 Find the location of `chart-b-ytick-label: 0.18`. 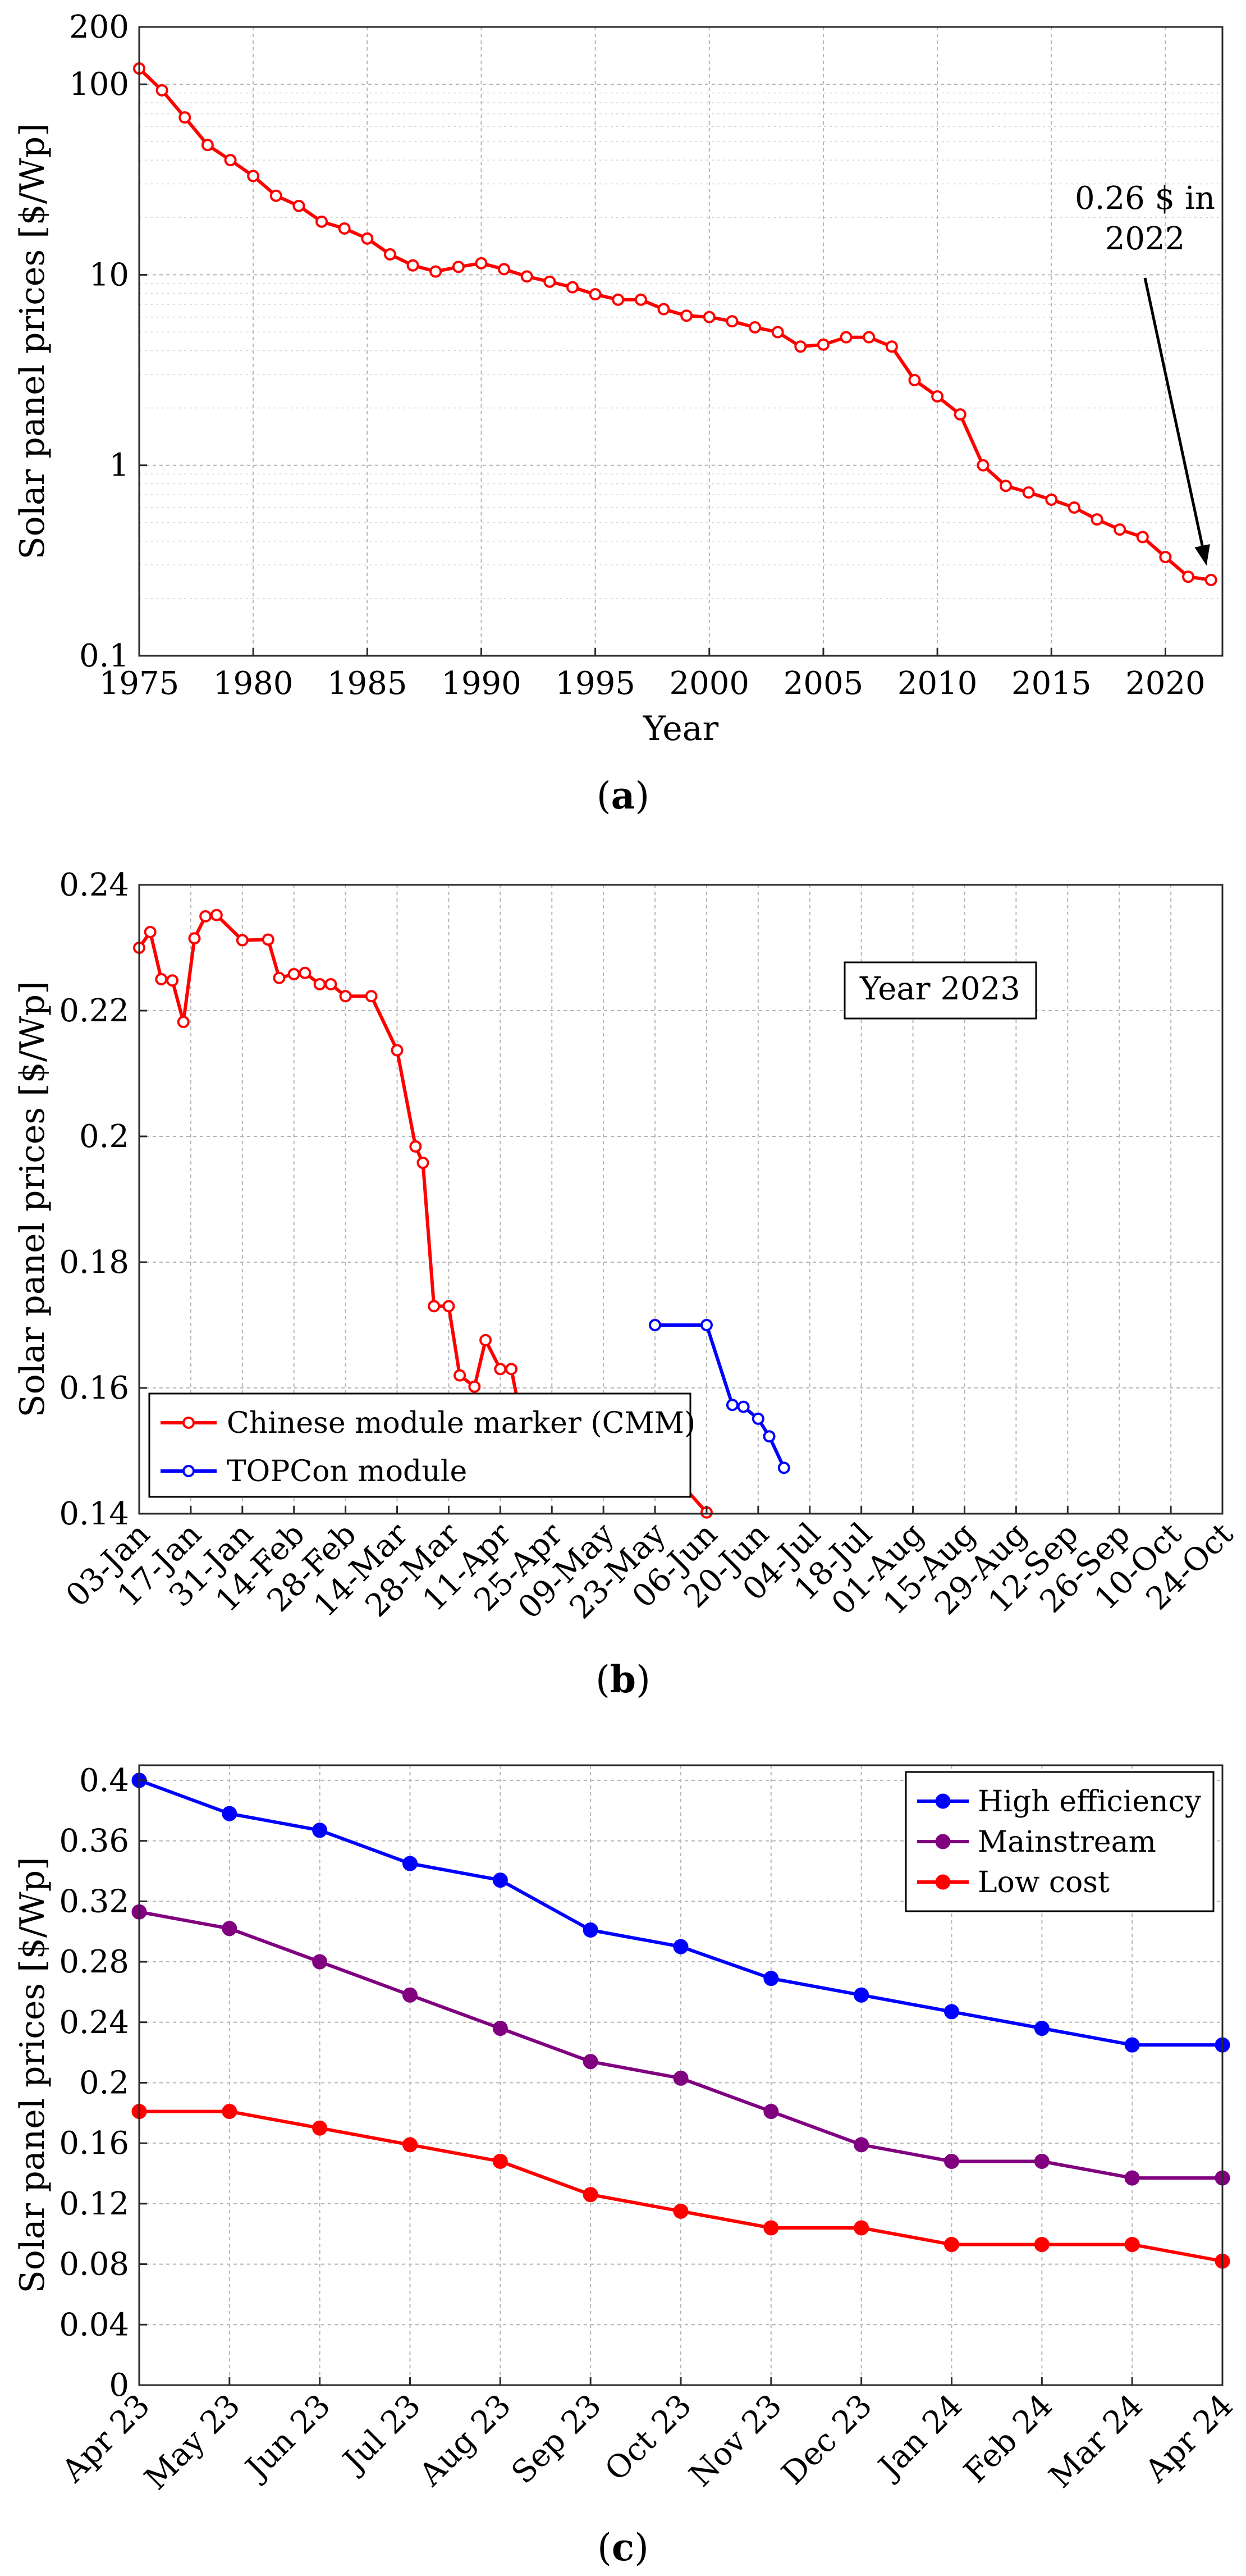

chart-b-ytick-label: 0.18 is located at coordinates (94, 1262).